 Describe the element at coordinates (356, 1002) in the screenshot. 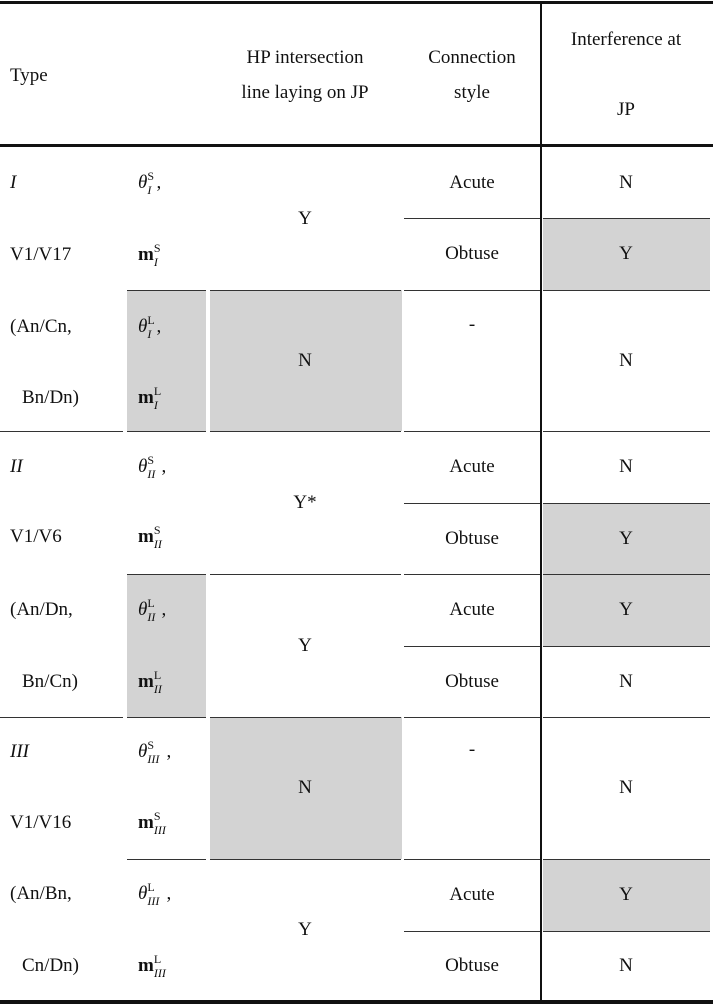

I see `bottom-rule` at that location.